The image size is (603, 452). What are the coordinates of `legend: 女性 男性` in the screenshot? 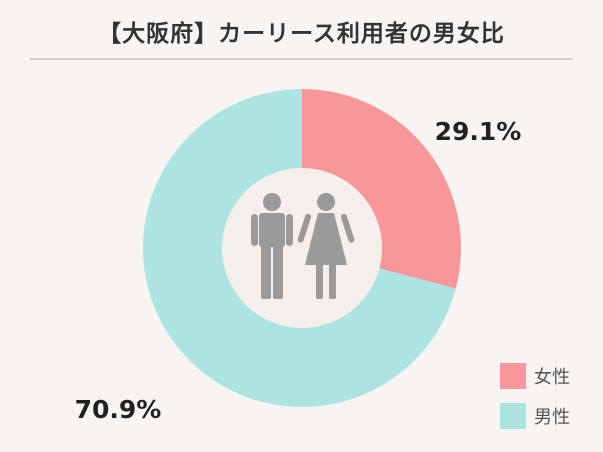 It's located at (535, 402).